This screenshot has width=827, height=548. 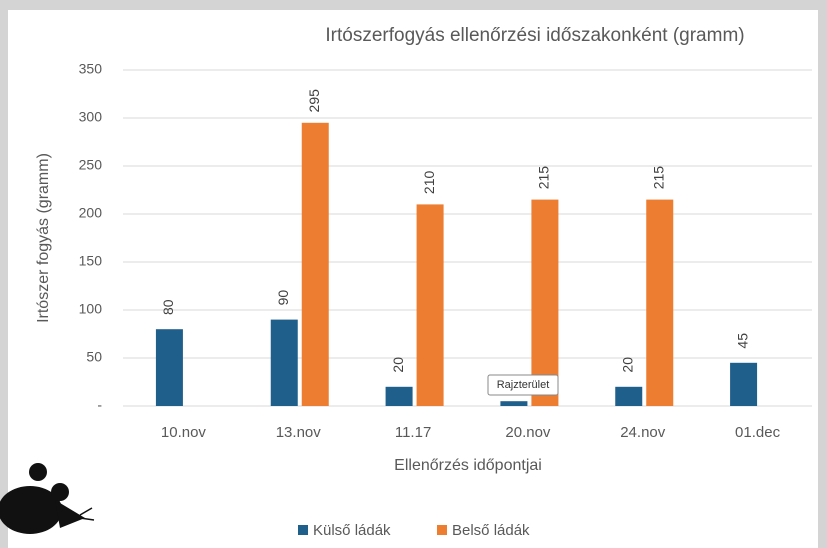 What do you see at coordinates (91, 117) in the screenshot?
I see `y-tick-label: 300` at bounding box center [91, 117].